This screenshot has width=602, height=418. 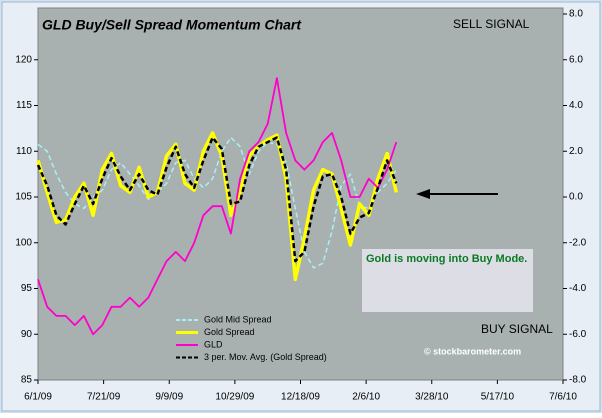 What do you see at coordinates (446, 259) in the screenshot?
I see `note-text: Gold is moving into Buy Mode.` at bounding box center [446, 259].